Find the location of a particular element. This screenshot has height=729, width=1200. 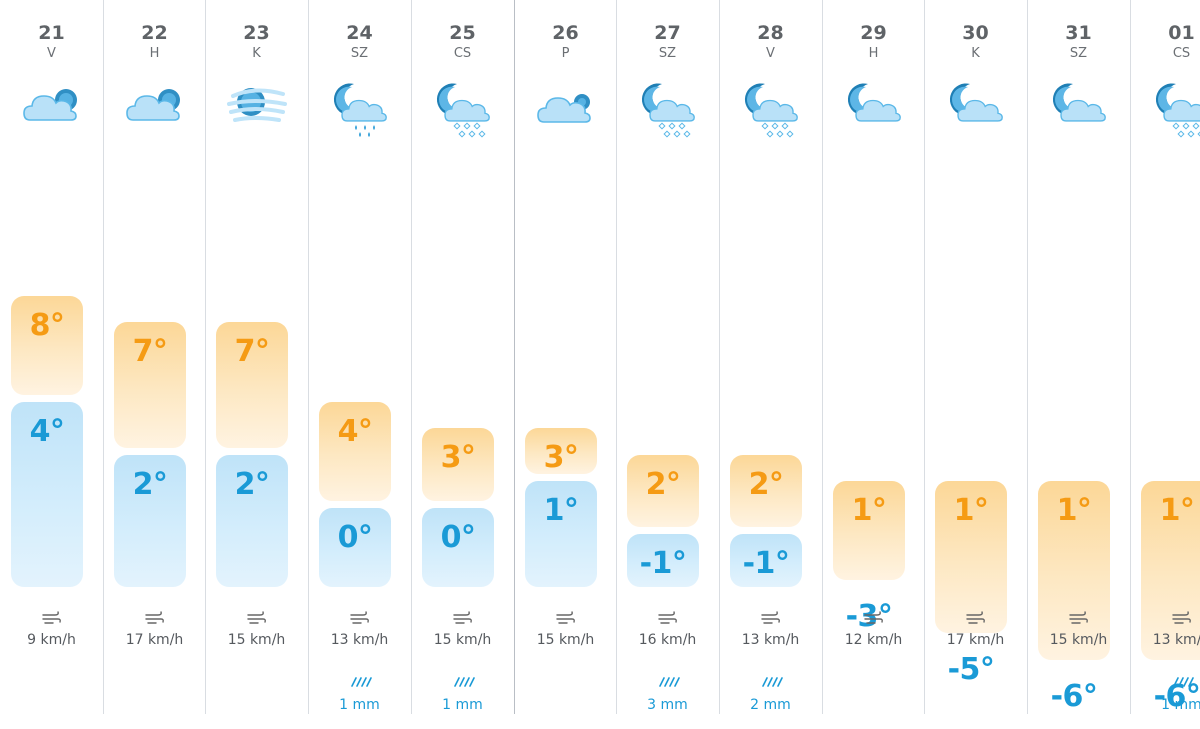

day-column: 29 H 1° -3° 12 km/h is located at coordinates (873, 357).